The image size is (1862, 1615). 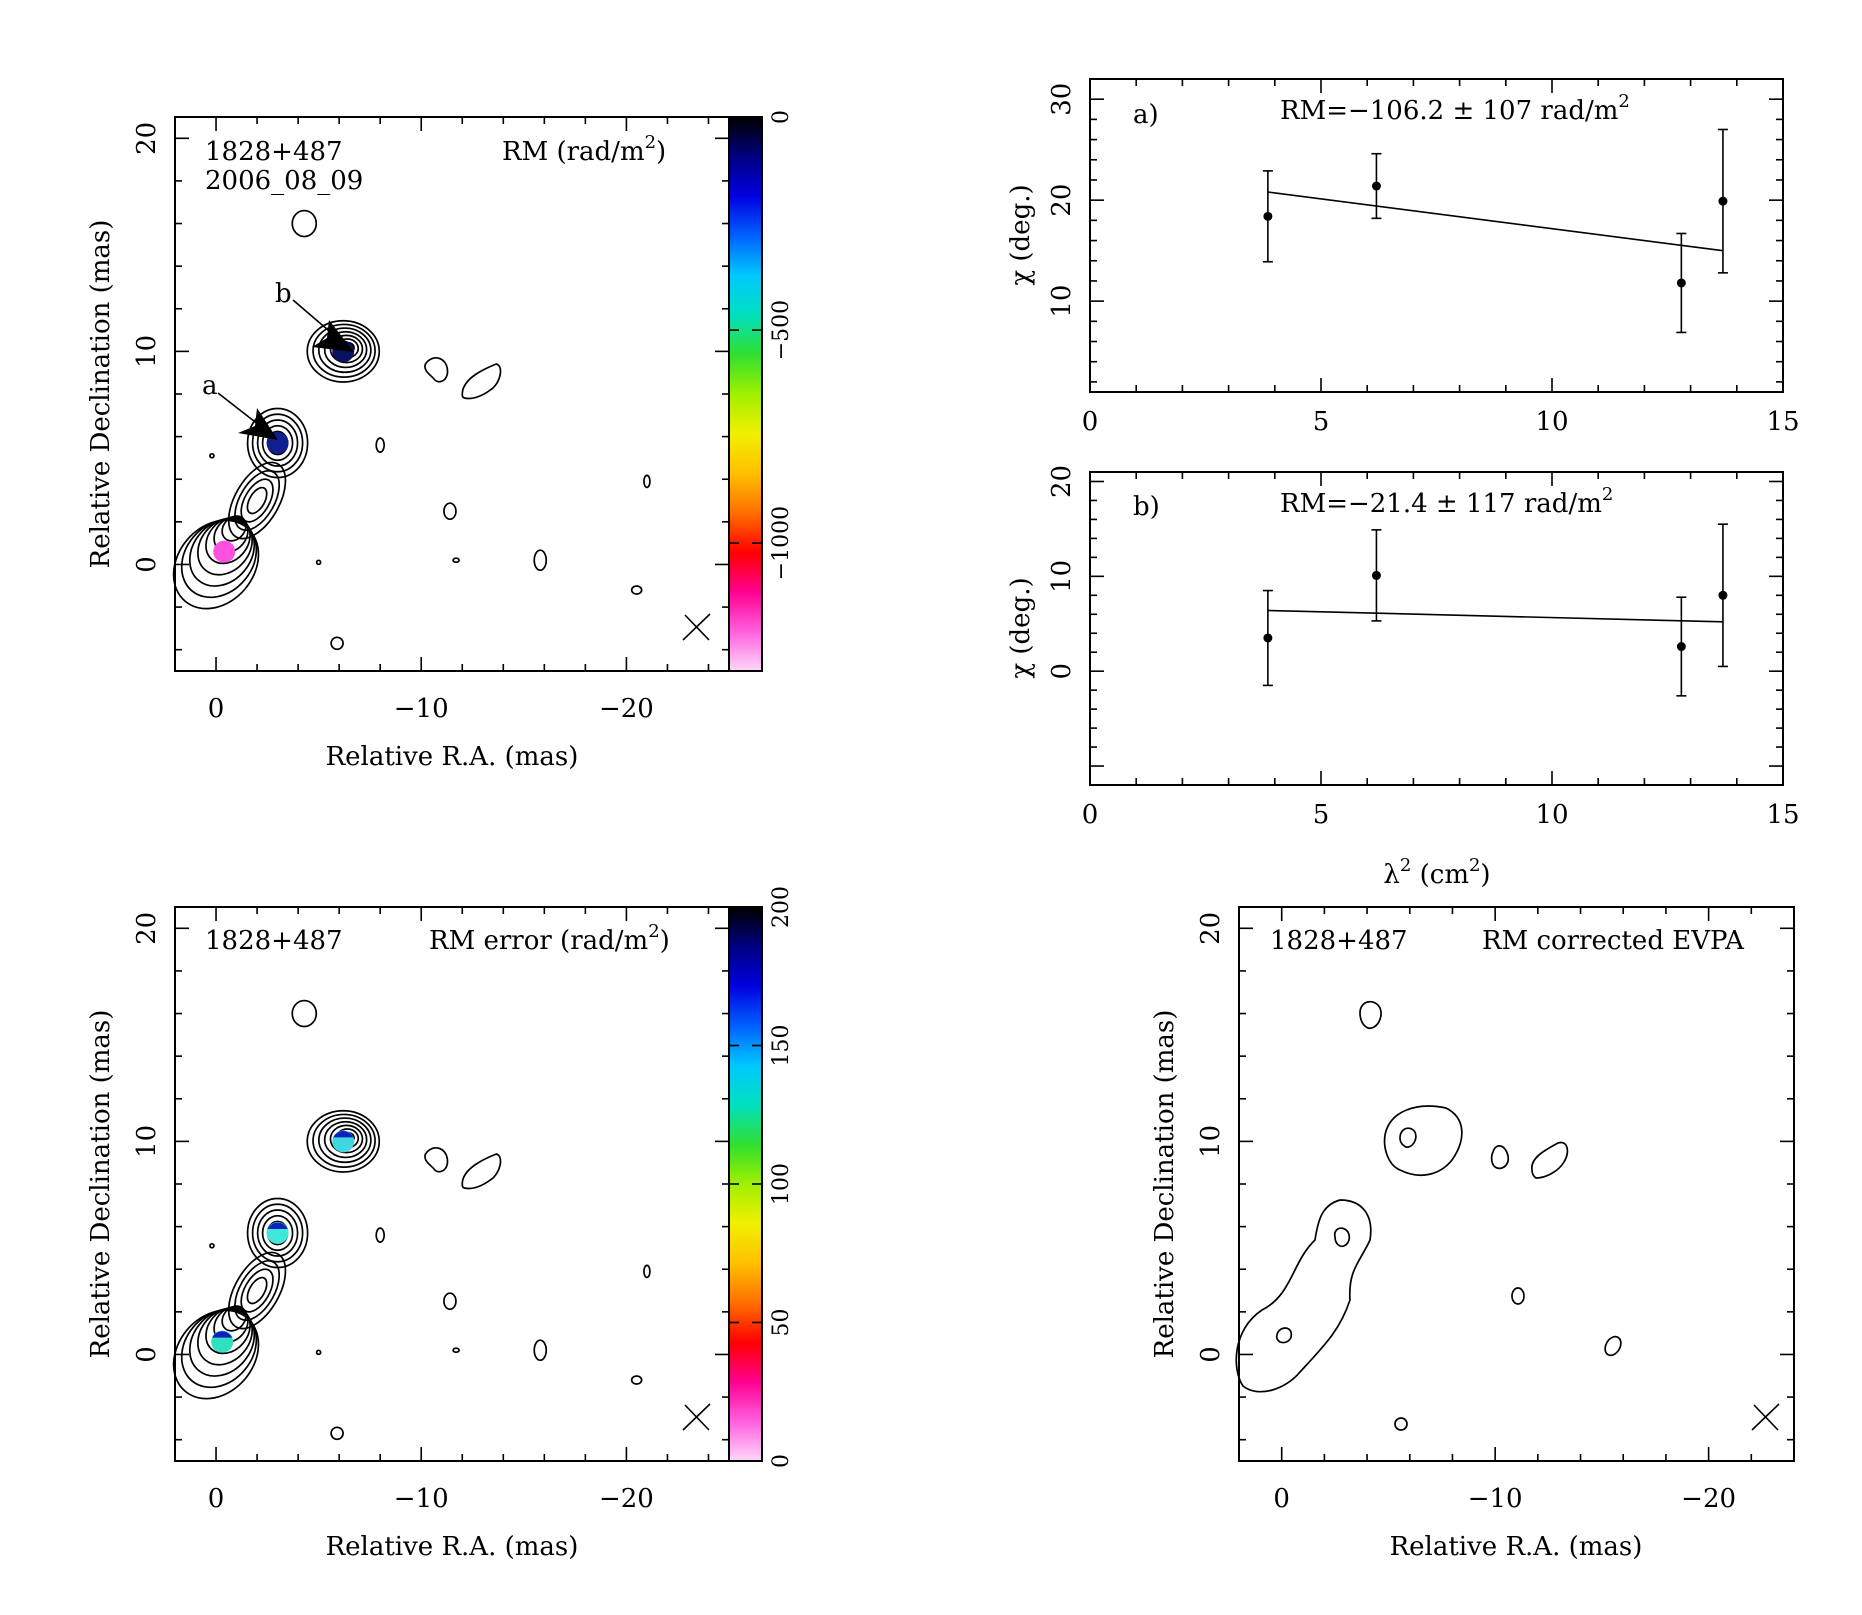 I want to click on fit-a-rm-annotation: RM=−106.2 ± 107 rad/m2, so click(x=1455, y=108).